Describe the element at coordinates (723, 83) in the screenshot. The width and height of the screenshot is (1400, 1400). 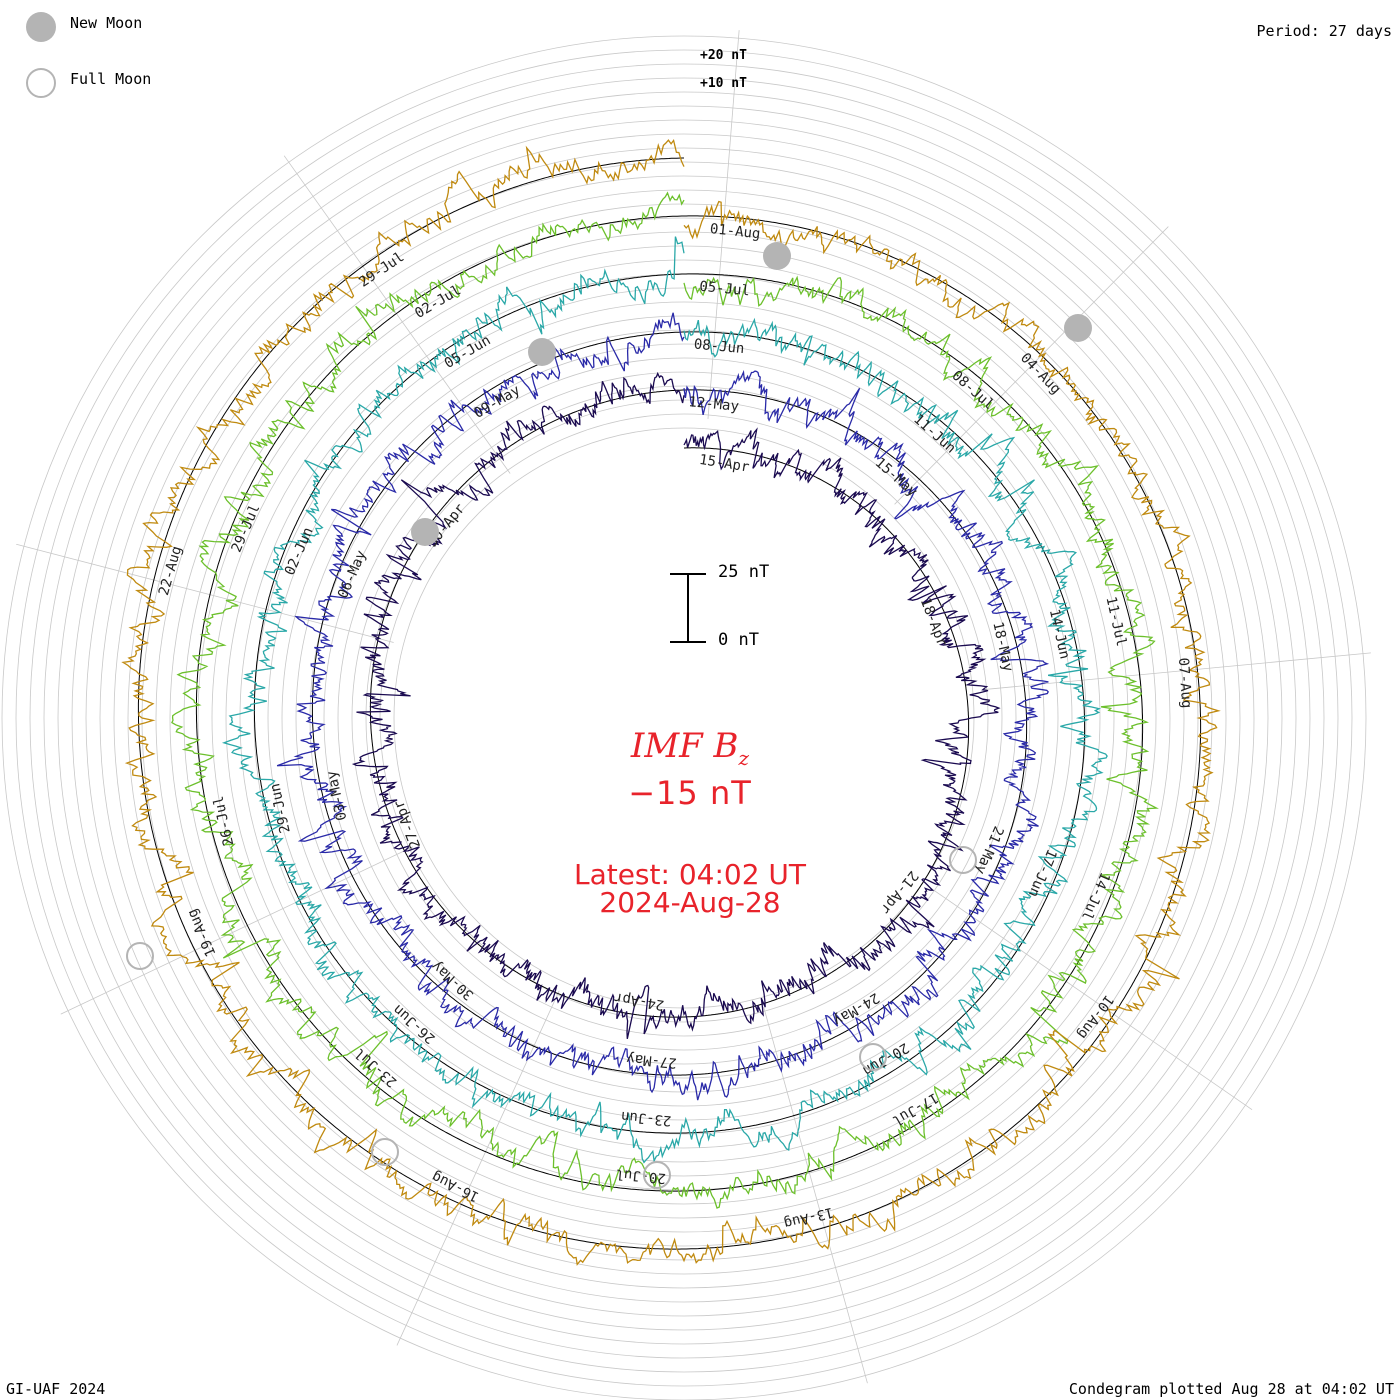
I see `ring-label-plus10: +10 nT` at that location.